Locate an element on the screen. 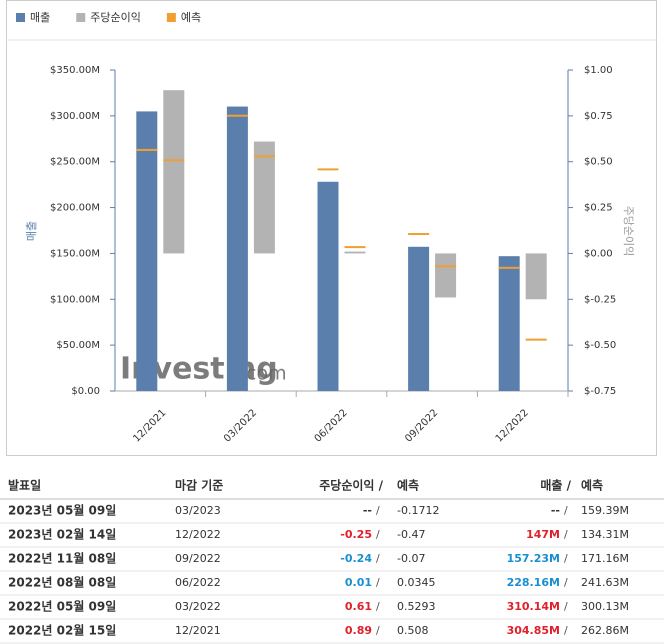  table-cell: 0.61 is located at coordinates (358, 606).